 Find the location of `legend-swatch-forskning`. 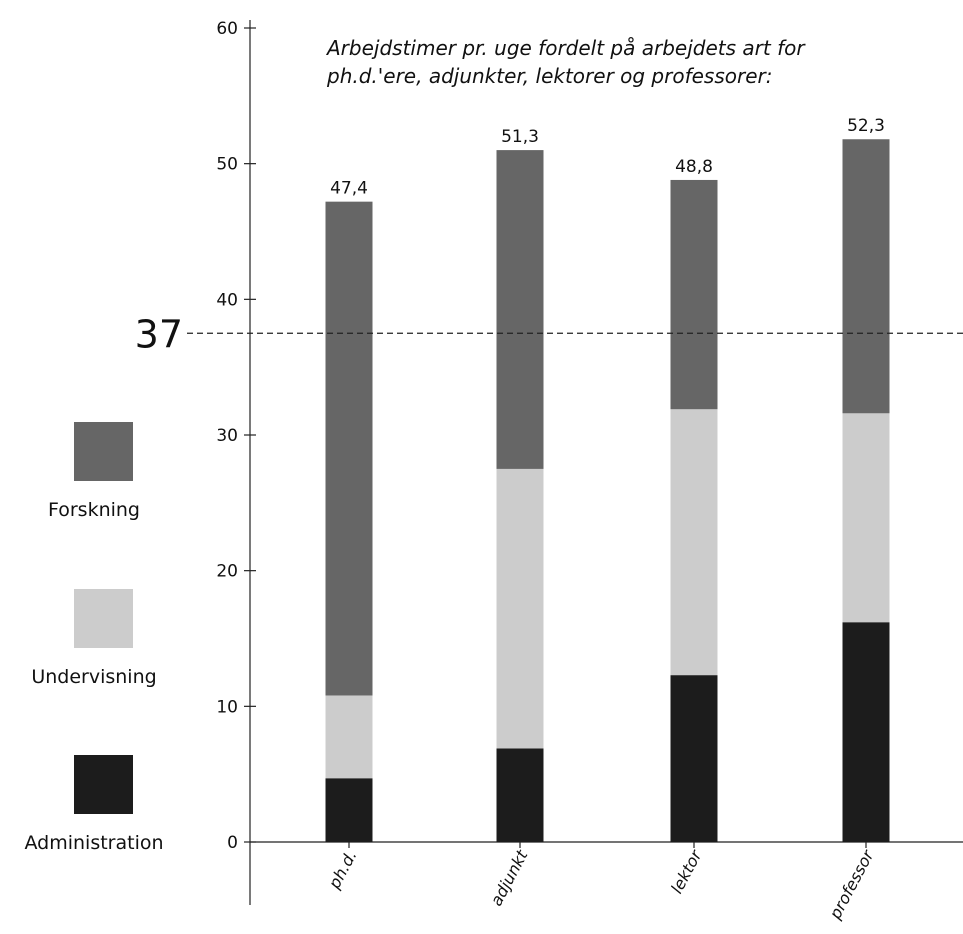

legend-swatch-forskning is located at coordinates (103, 451).